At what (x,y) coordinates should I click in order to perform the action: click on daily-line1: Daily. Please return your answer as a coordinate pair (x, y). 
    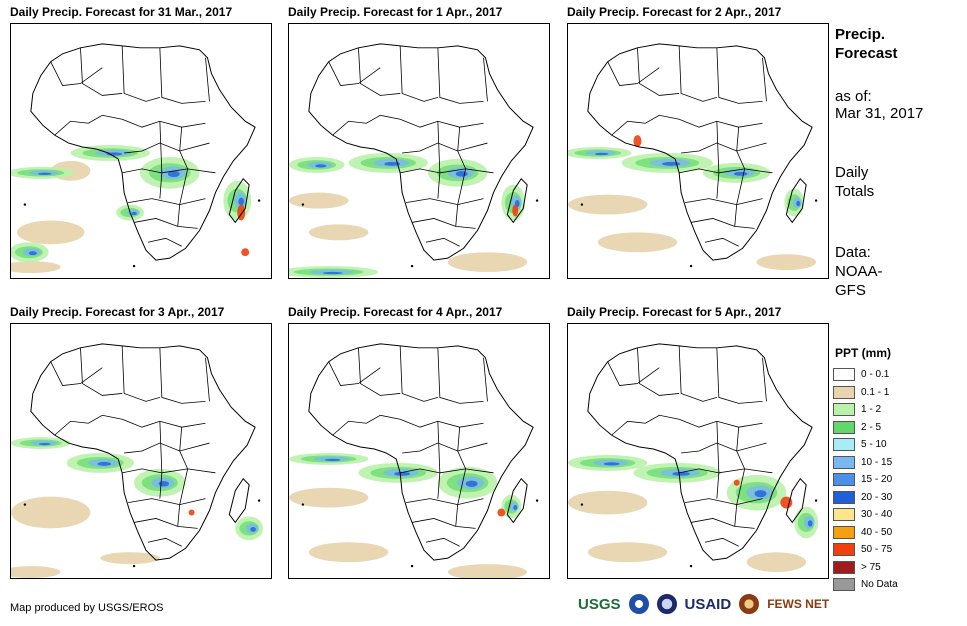
    Looking at the image, I should click on (852, 172).